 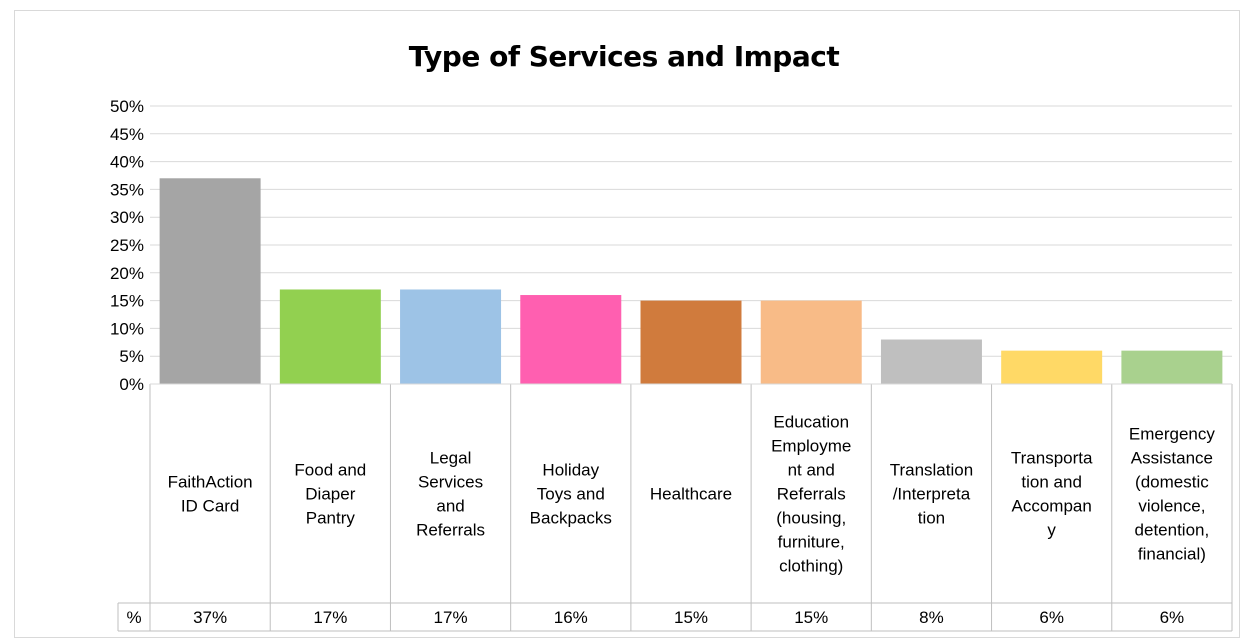 What do you see at coordinates (210, 617) in the screenshot?
I see `data-label: 37%` at bounding box center [210, 617].